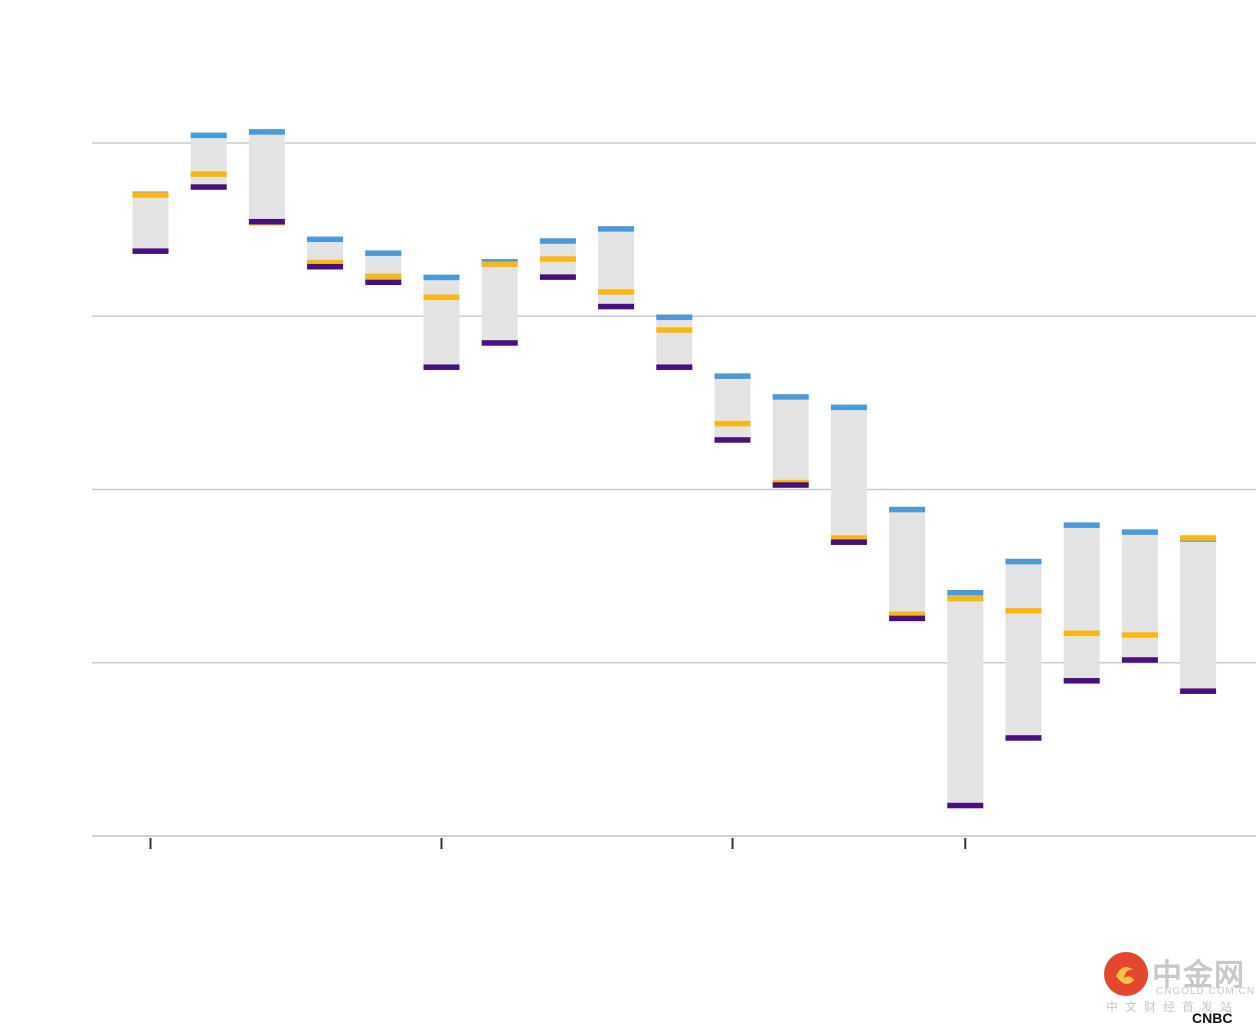 The height and width of the screenshot is (1026, 1260). Describe the element at coordinates (1173, 1007) in the screenshot. I see `watermark-subtitle: 中文财经首发站` at that location.